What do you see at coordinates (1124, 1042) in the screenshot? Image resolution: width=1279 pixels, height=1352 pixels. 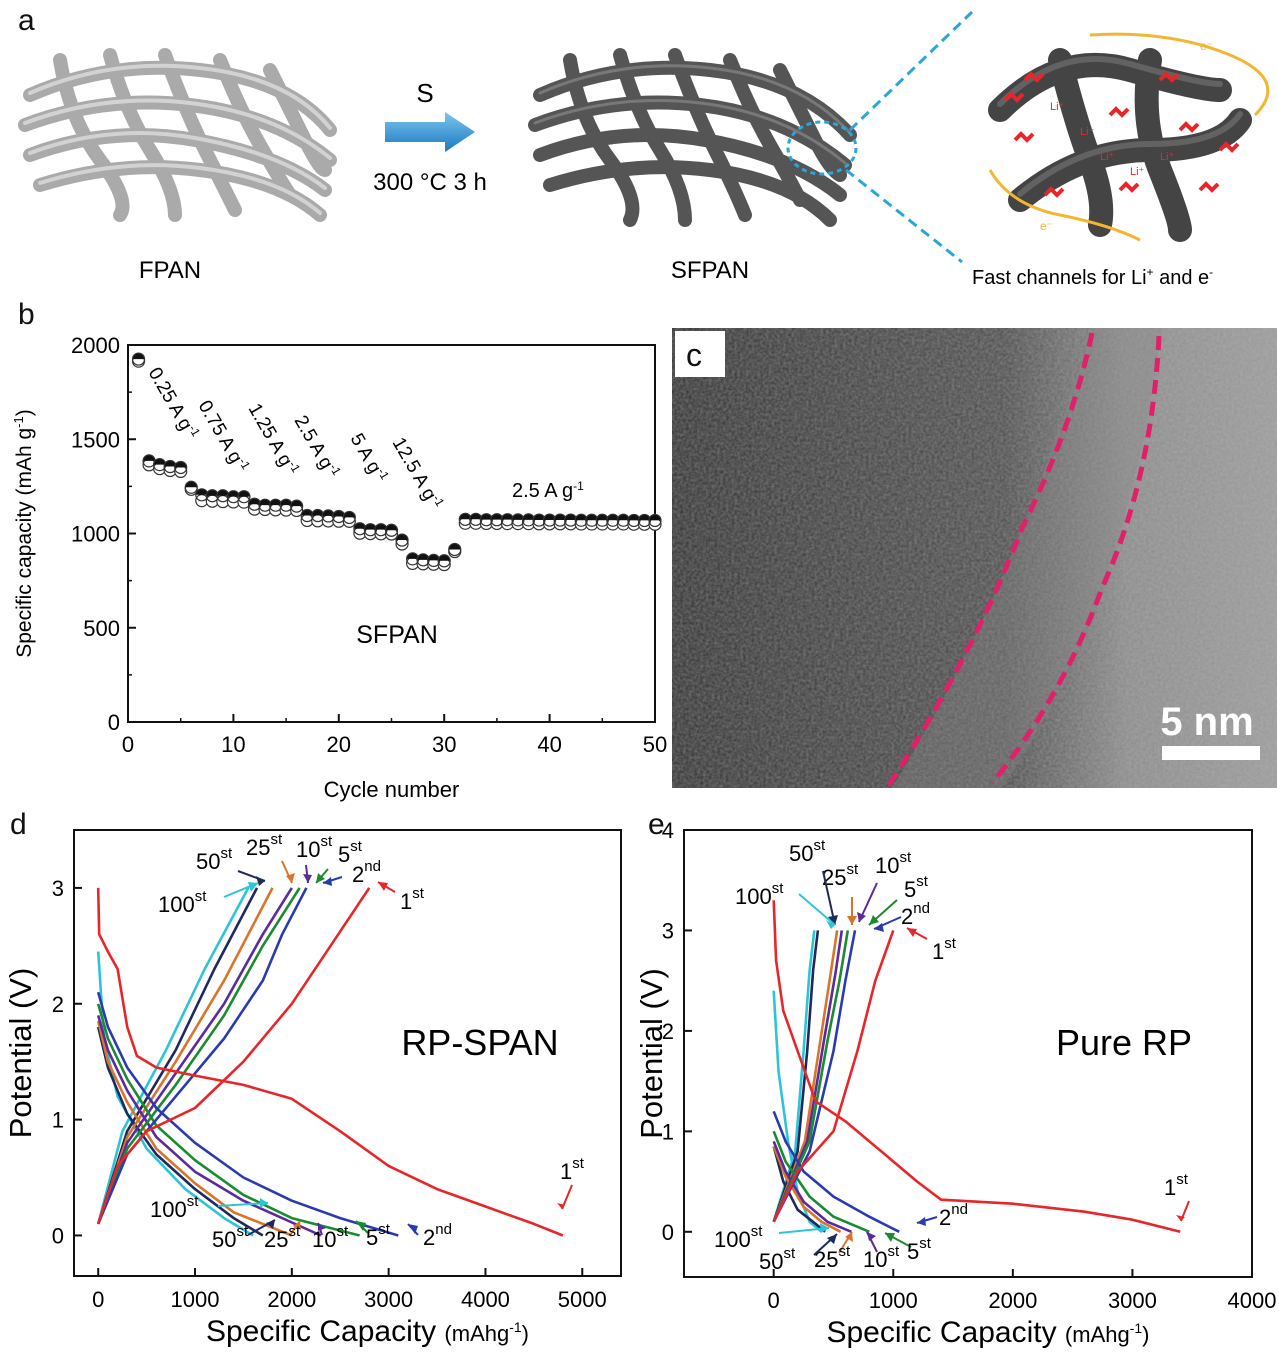 I see `sample-label: Pure RP` at bounding box center [1124, 1042].